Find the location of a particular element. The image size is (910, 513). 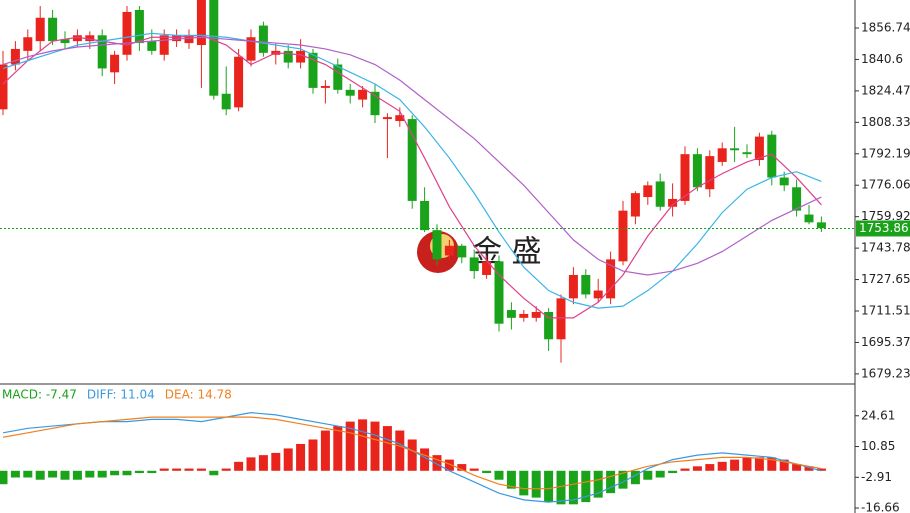

y-tick-label: -2.91 is located at coordinates (876, 477).